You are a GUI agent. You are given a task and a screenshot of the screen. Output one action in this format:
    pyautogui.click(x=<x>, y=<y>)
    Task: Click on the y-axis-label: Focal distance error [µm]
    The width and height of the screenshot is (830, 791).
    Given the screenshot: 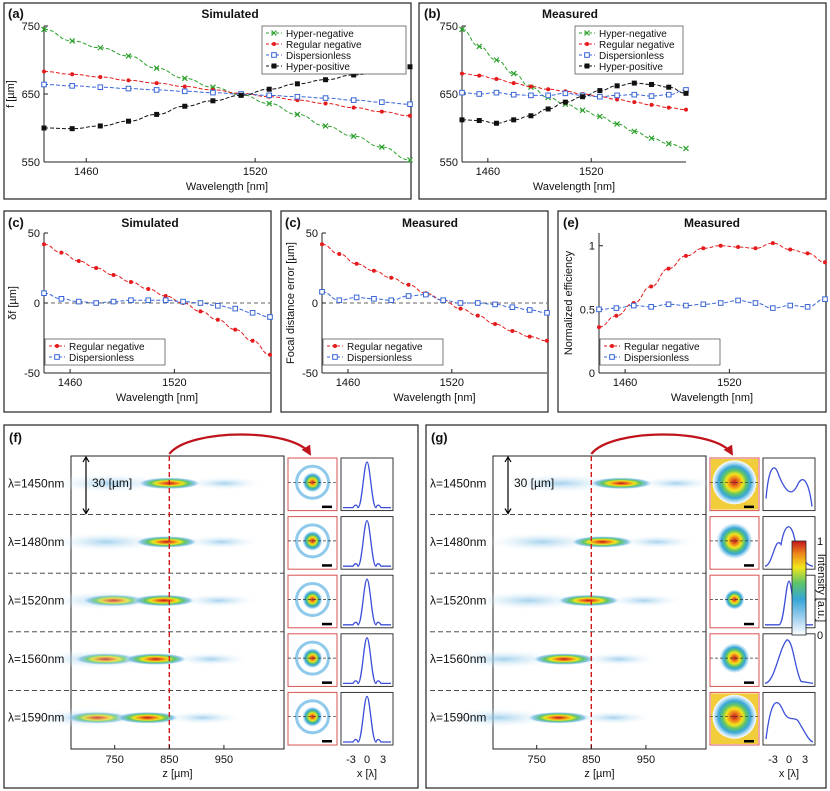 What is the action you would take?
    pyautogui.click(x=291, y=303)
    